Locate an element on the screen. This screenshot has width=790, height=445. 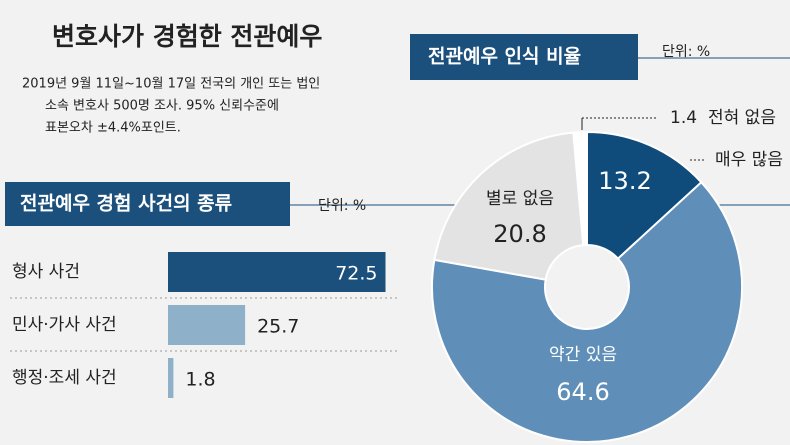
value-label: 25.7 is located at coordinates (278, 327).